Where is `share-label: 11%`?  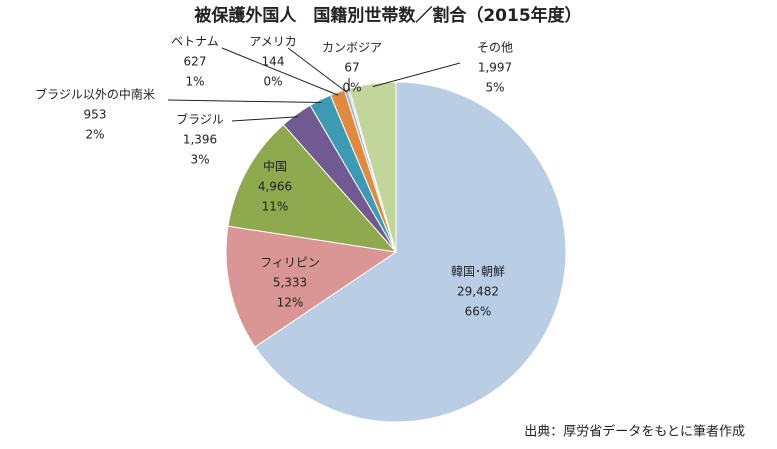
share-label: 11% is located at coordinates (275, 207).